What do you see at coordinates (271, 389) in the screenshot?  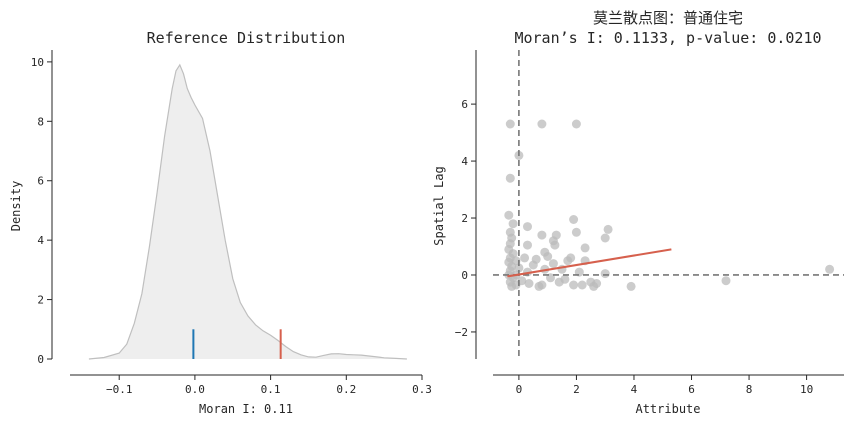 I see `x-tick-label: 0.1` at bounding box center [271, 389].